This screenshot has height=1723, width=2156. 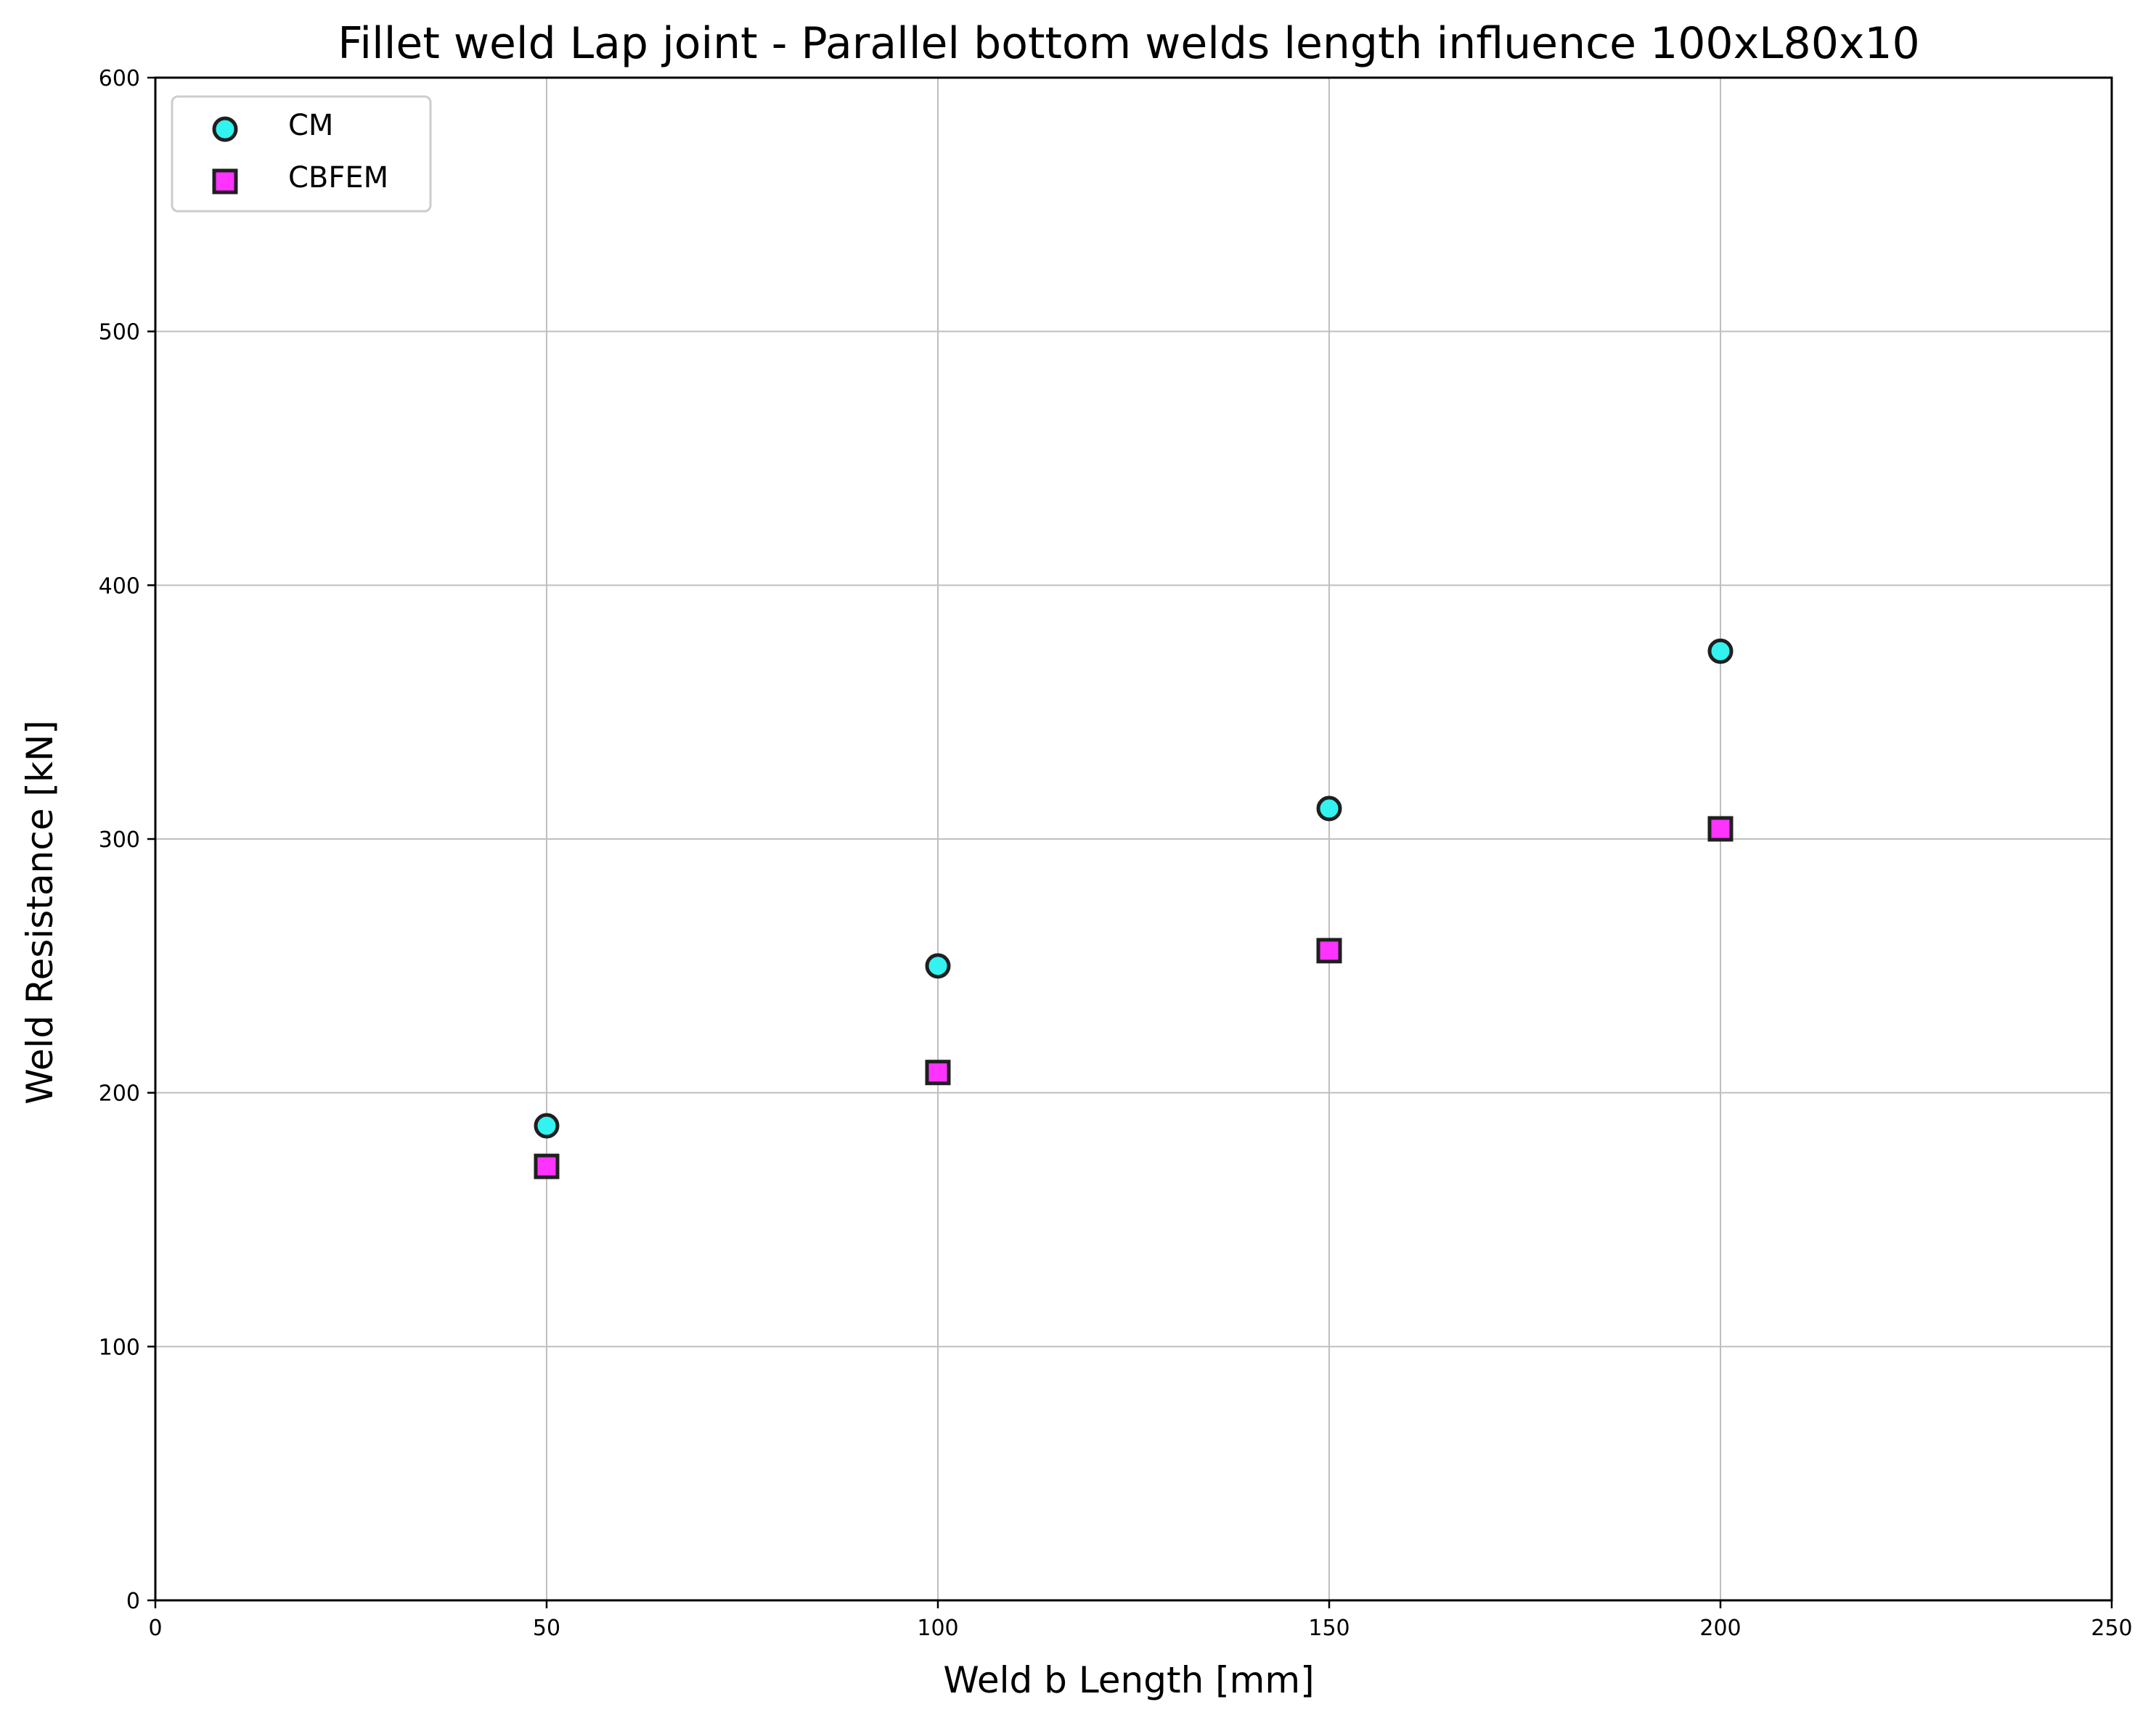 What do you see at coordinates (225, 129) in the screenshot?
I see `legend-cm-marker` at bounding box center [225, 129].